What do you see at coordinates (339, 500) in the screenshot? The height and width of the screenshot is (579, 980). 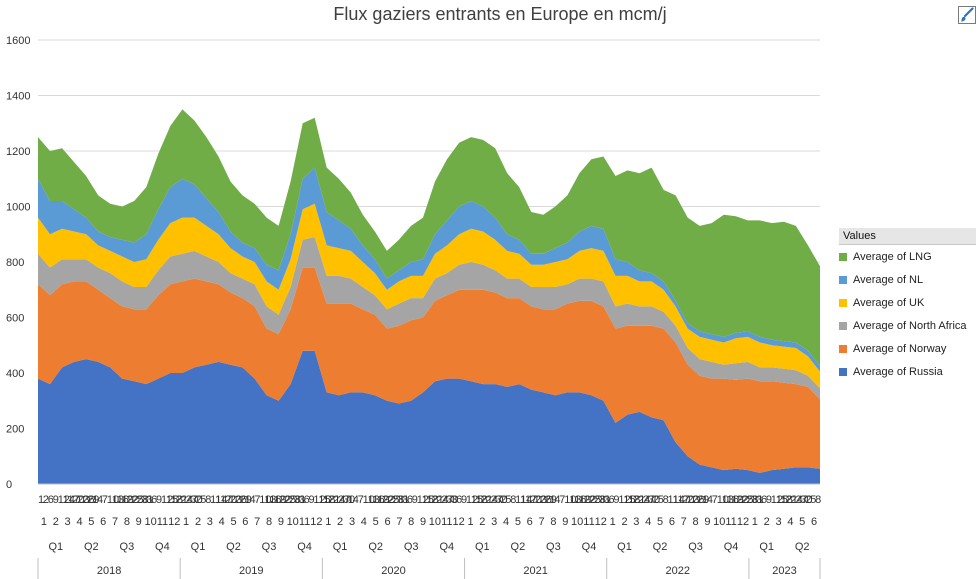 I see `x-day-label: 24` at bounding box center [339, 500].